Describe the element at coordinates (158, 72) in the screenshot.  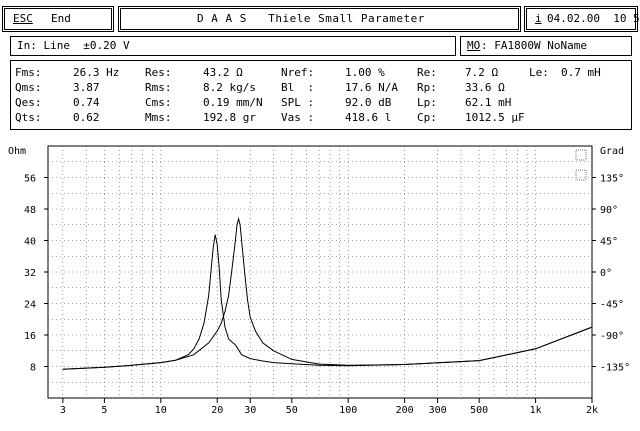
I see `param-label: Res:` at that location.